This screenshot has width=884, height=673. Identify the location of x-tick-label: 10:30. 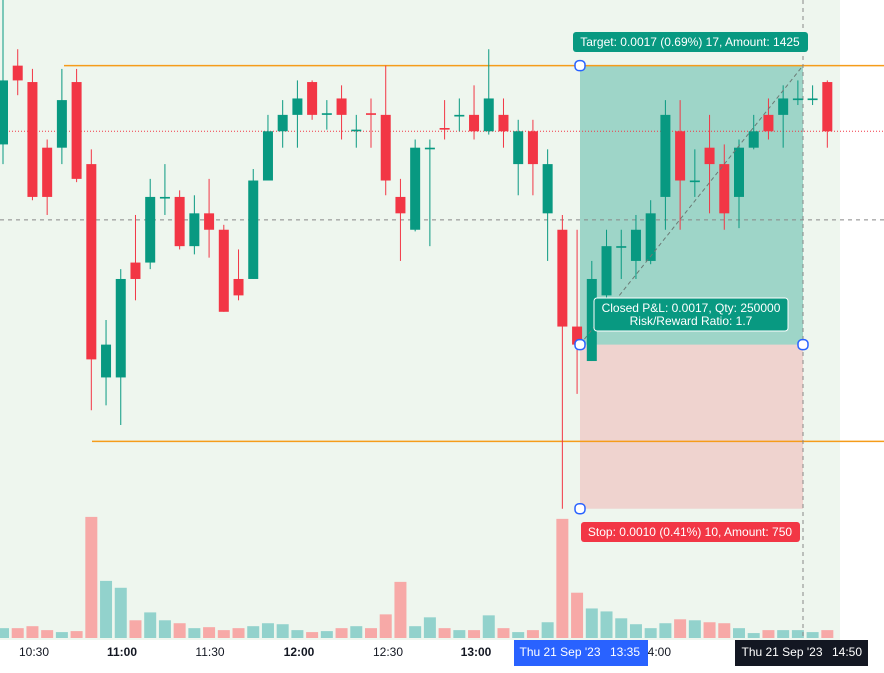
(34, 652).